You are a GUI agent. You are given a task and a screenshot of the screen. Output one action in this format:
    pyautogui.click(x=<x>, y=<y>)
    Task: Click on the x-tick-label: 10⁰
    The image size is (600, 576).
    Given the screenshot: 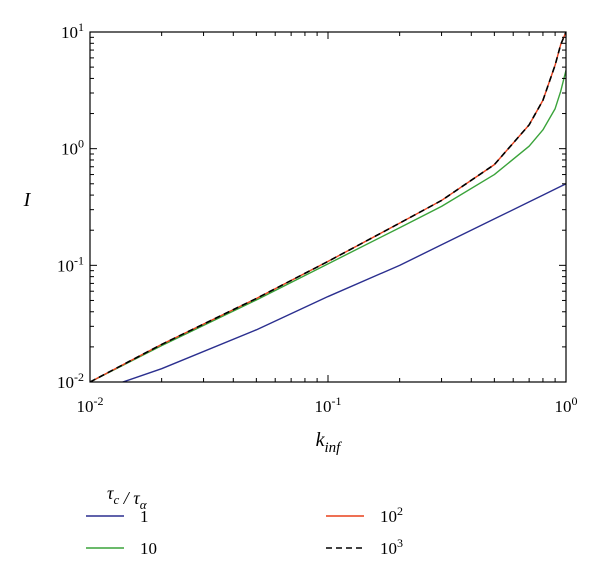 What is the action you would take?
    pyautogui.click(x=566, y=405)
    